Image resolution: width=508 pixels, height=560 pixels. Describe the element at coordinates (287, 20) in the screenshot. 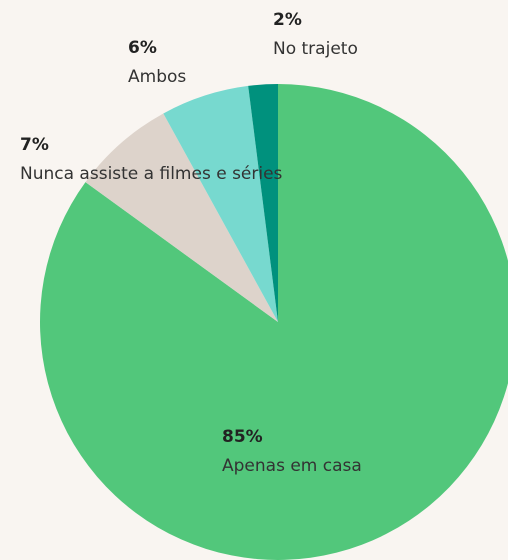

I see `value-label: 2%` at that location.